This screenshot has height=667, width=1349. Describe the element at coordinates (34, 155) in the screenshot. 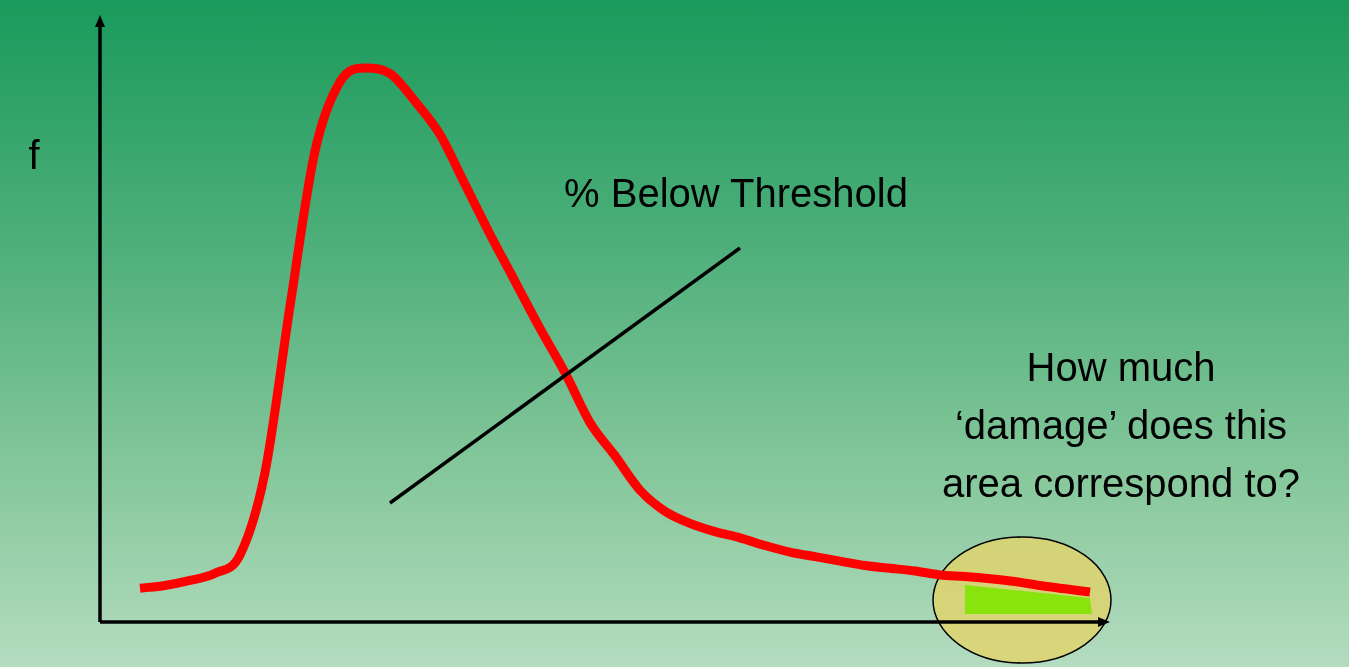

I see `y-axis-title: f` at that location.